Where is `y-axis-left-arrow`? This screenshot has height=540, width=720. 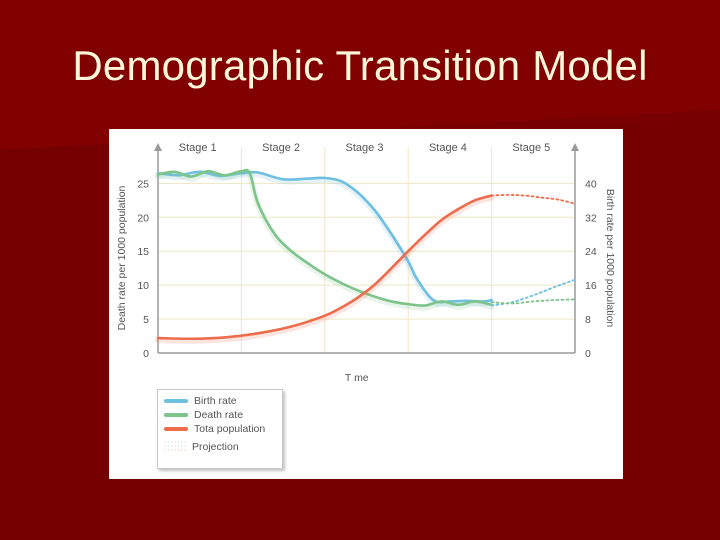 y-axis-left-arrow is located at coordinates (158, 147).